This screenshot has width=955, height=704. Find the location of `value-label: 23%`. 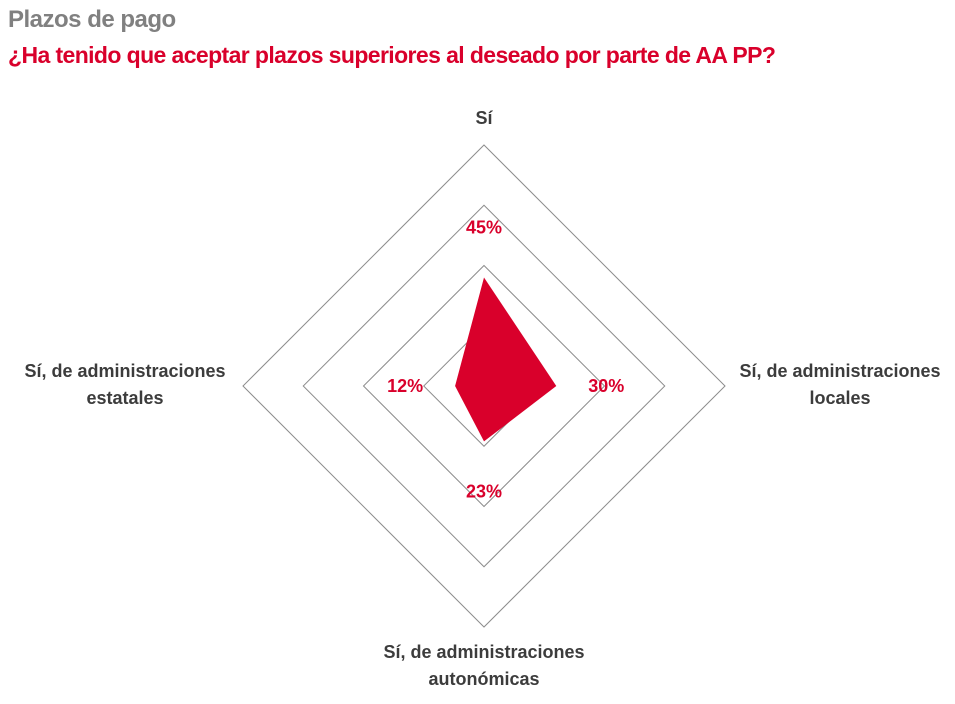

value-label: 23% is located at coordinates (484, 491).